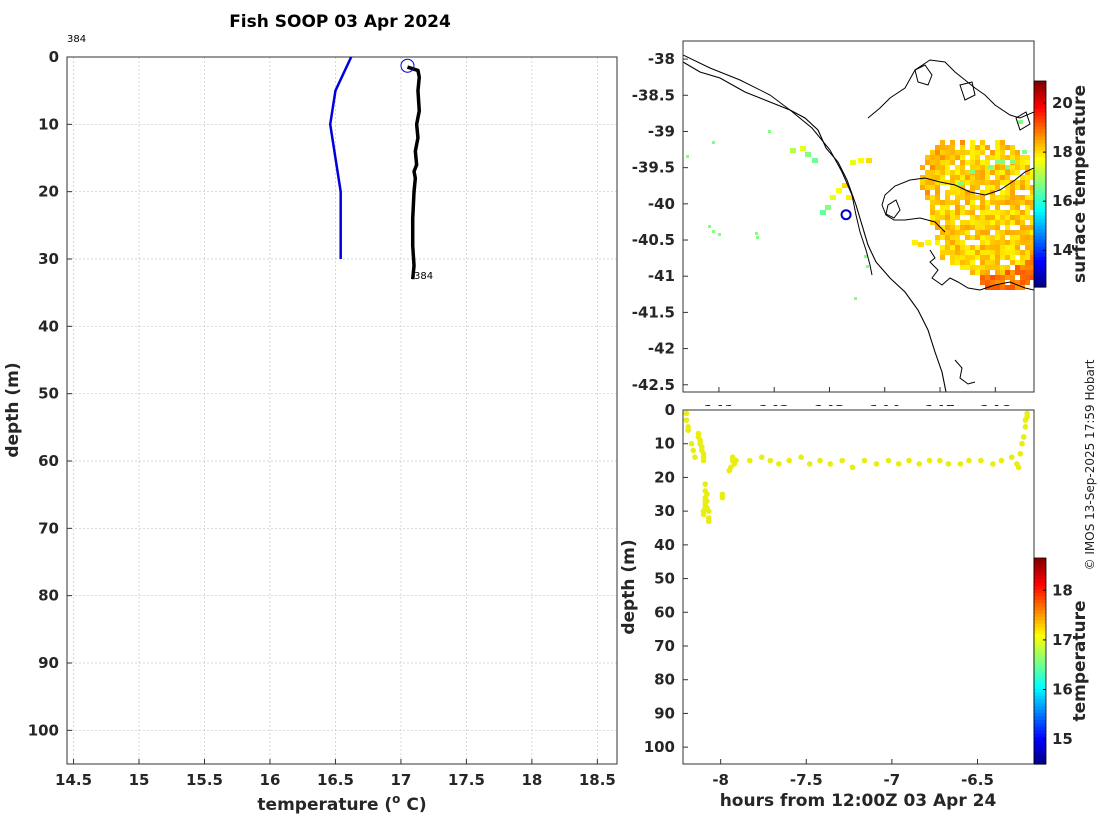  Describe the element at coordinates (653, 240) in the screenshot. I see `p2-ytick-label: -40.5` at that location.